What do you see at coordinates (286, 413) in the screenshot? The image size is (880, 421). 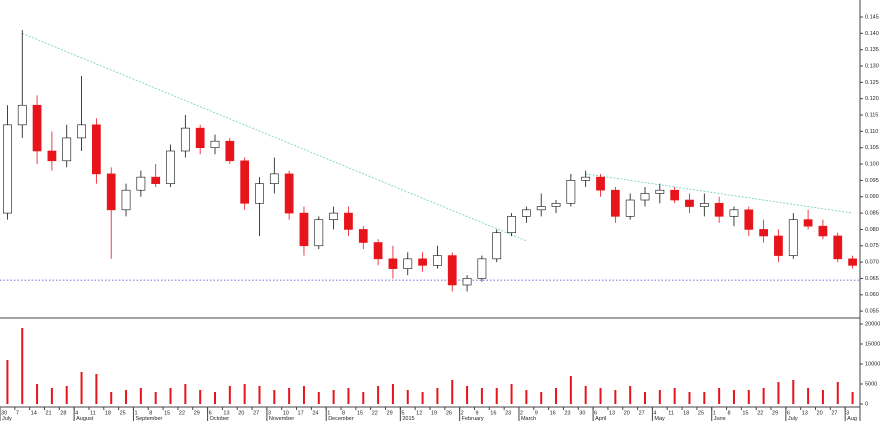 I see `x-tick-label: 10` at bounding box center [286, 413].